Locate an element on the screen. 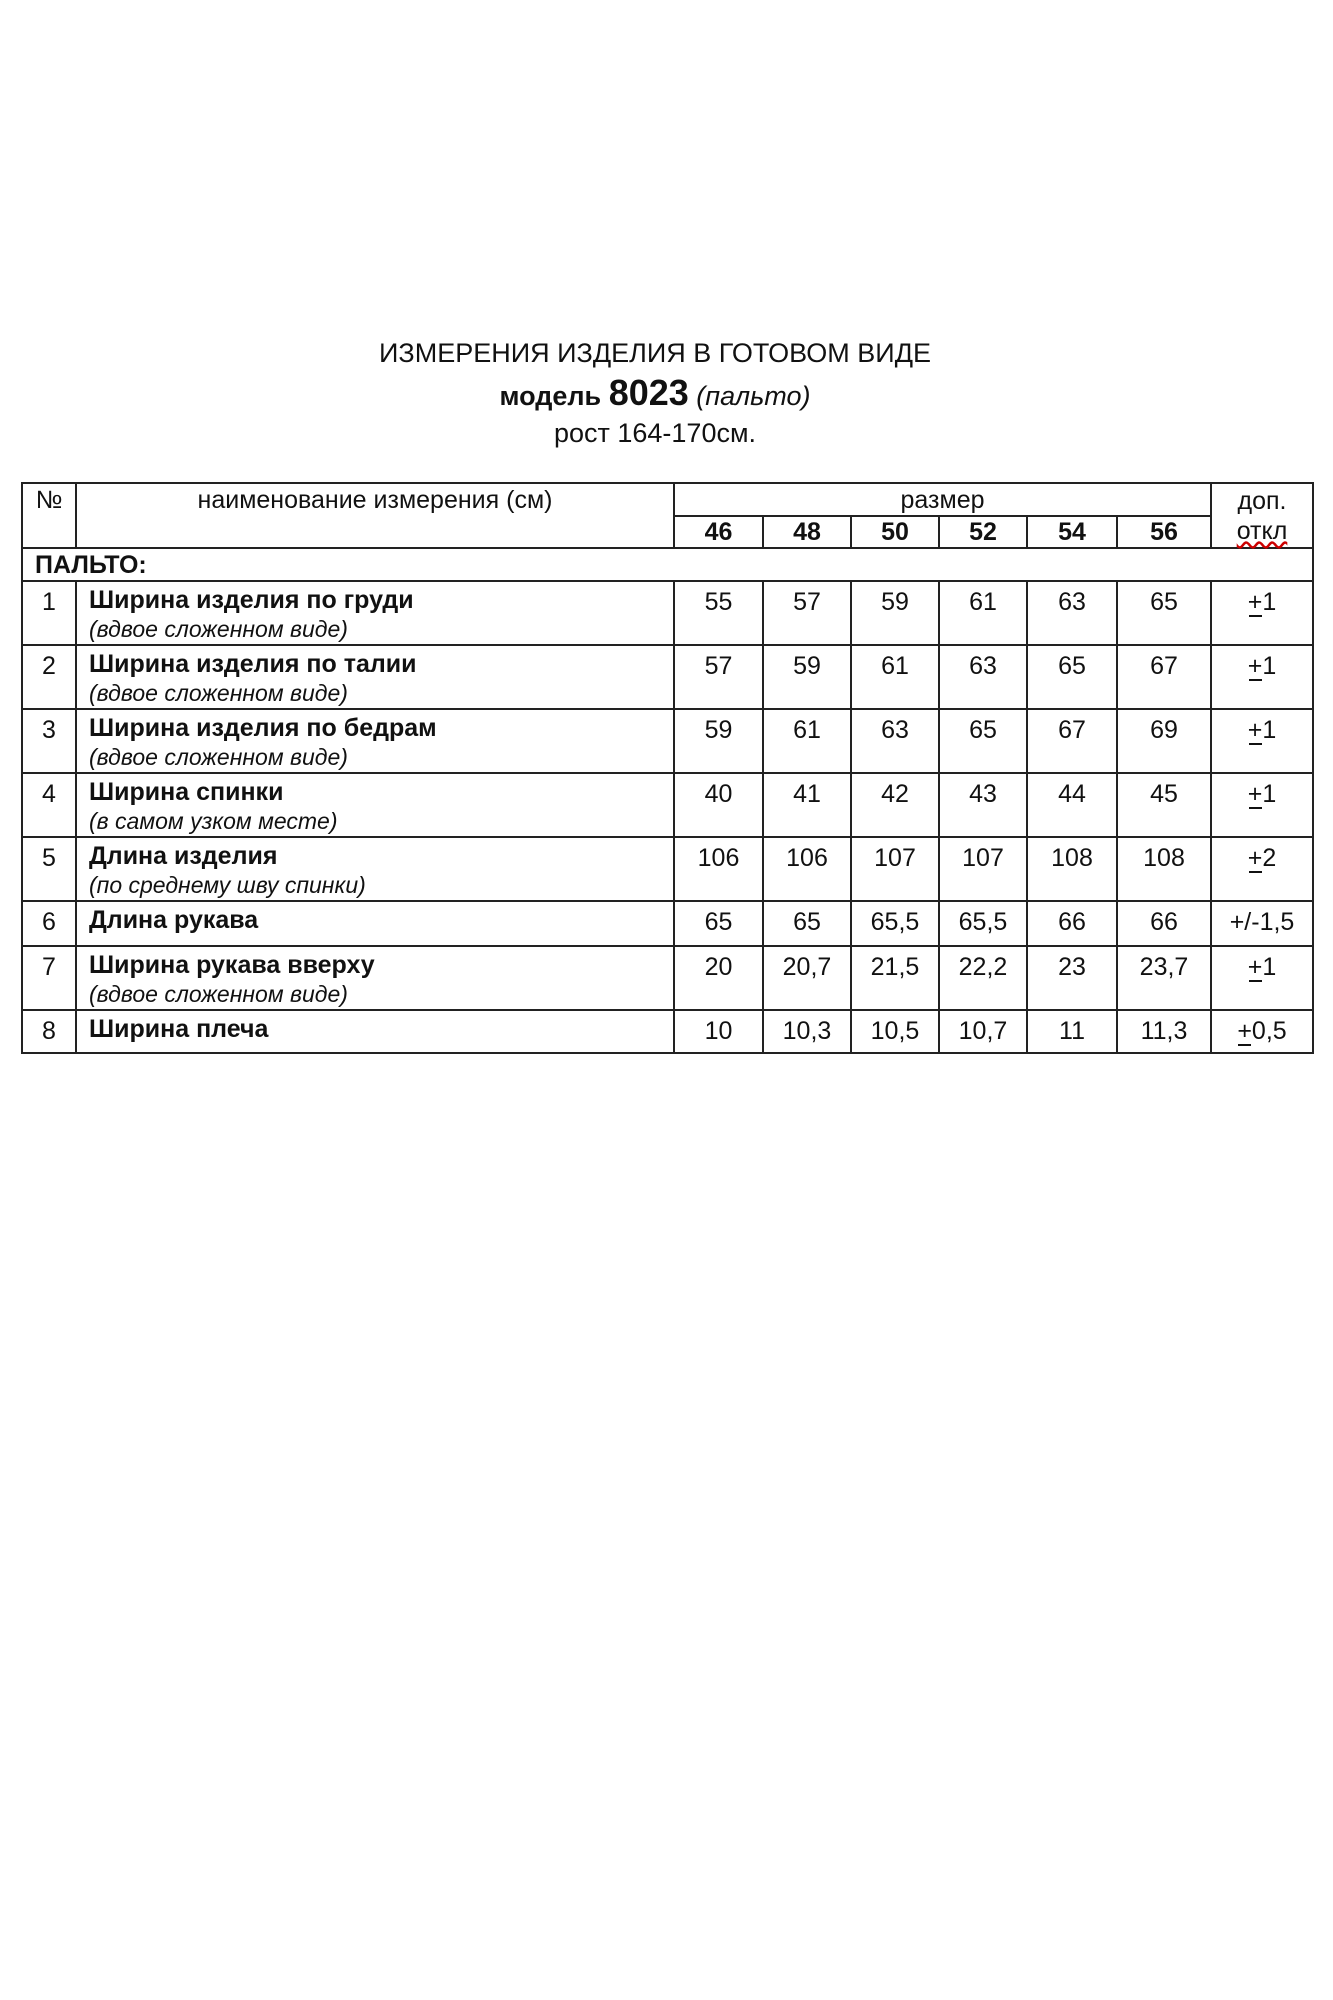 This screenshot has height=2000, width=1333. tolerance-label-2: откл is located at coordinates (1262, 531).